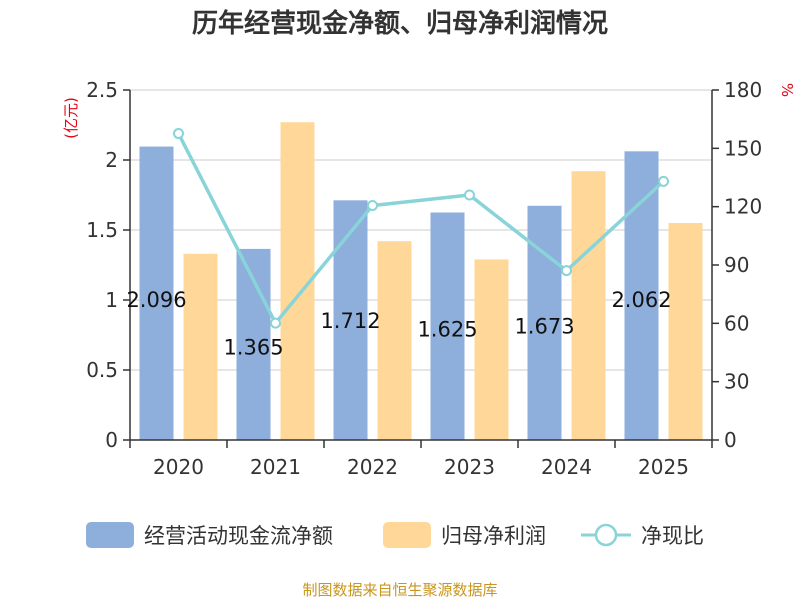 This screenshot has width=800, height=600. What do you see at coordinates (111, 160) in the screenshot?
I see `left-tick-label: 2` at bounding box center [111, 160].